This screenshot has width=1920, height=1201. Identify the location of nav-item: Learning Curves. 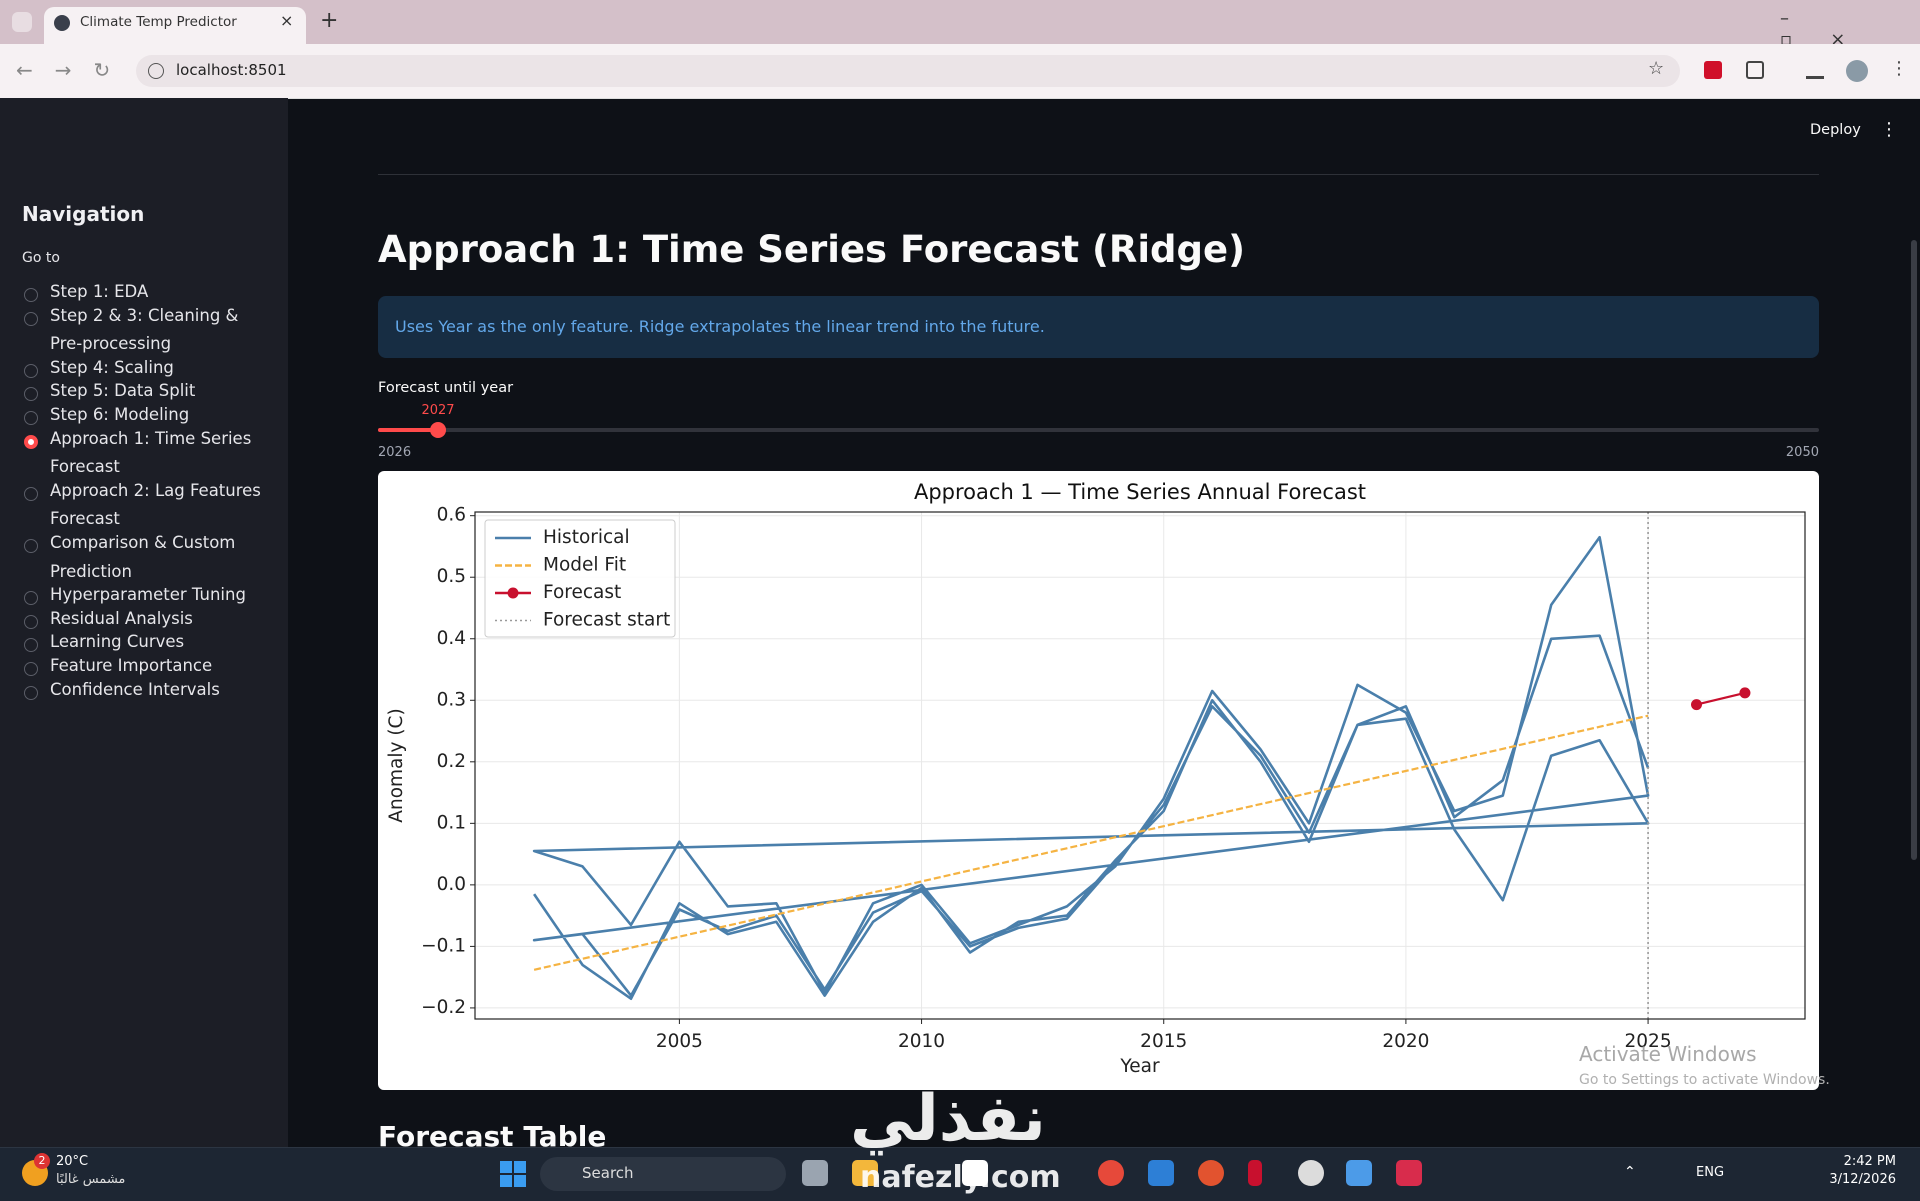
(149, 644).